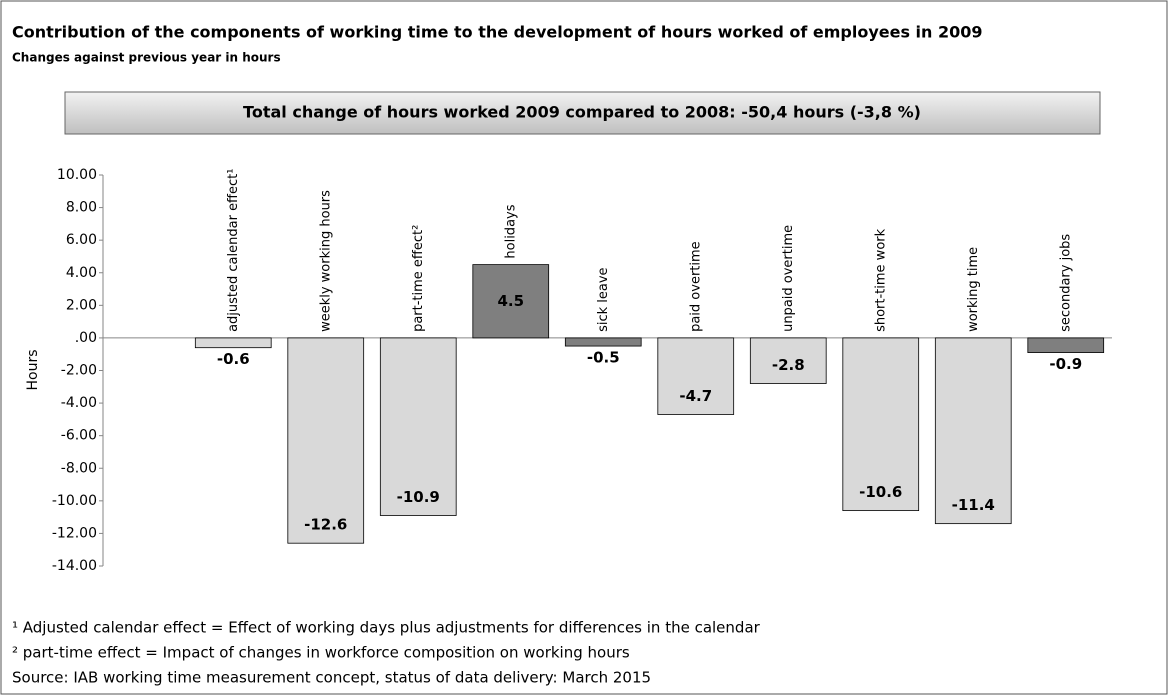 The width and height of the screenshot is (1168, 695). Describe the element at coordinates (418, 497) in the screenshot. I see `value-label: -10.9` at that location.